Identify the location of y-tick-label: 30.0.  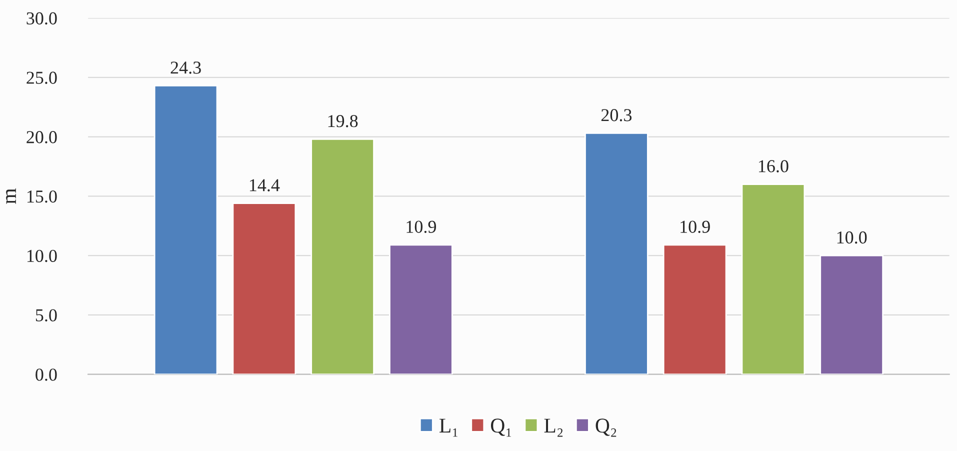
(41, 18).